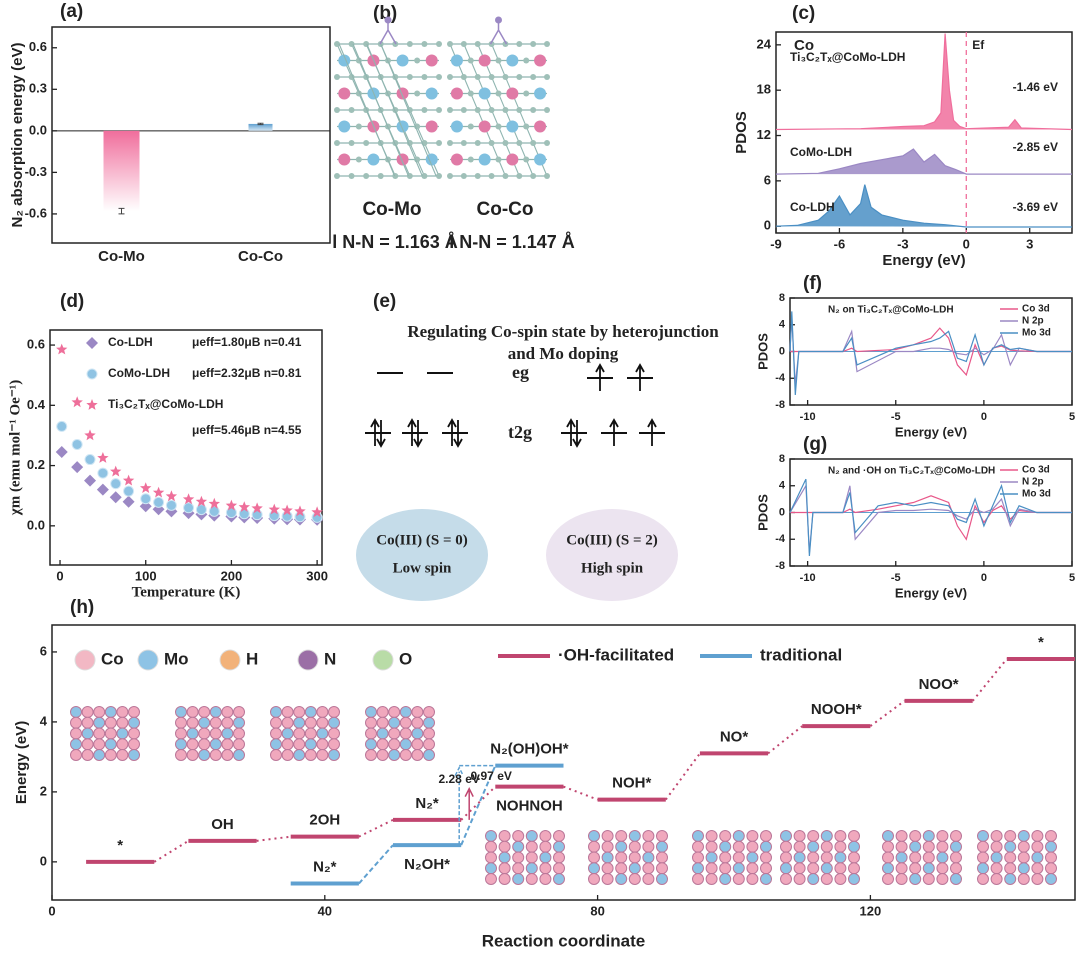  What do you see at coordinates (616, 654) in the screenshot?
I see `legend-label: ·OH-facilitated` at bounding box center [616, 654].